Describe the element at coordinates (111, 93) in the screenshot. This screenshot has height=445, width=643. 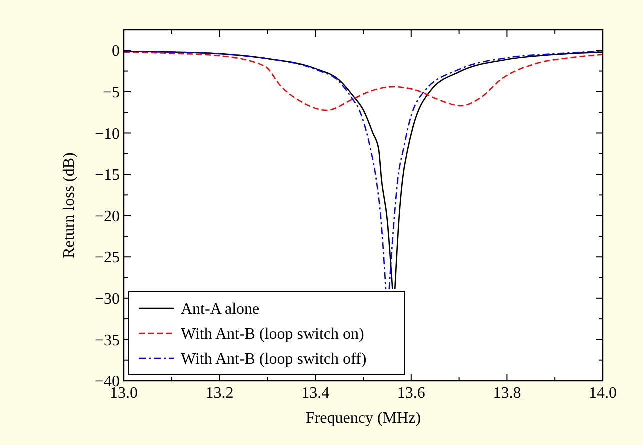
I see `y-tick-label: −5` at that location.